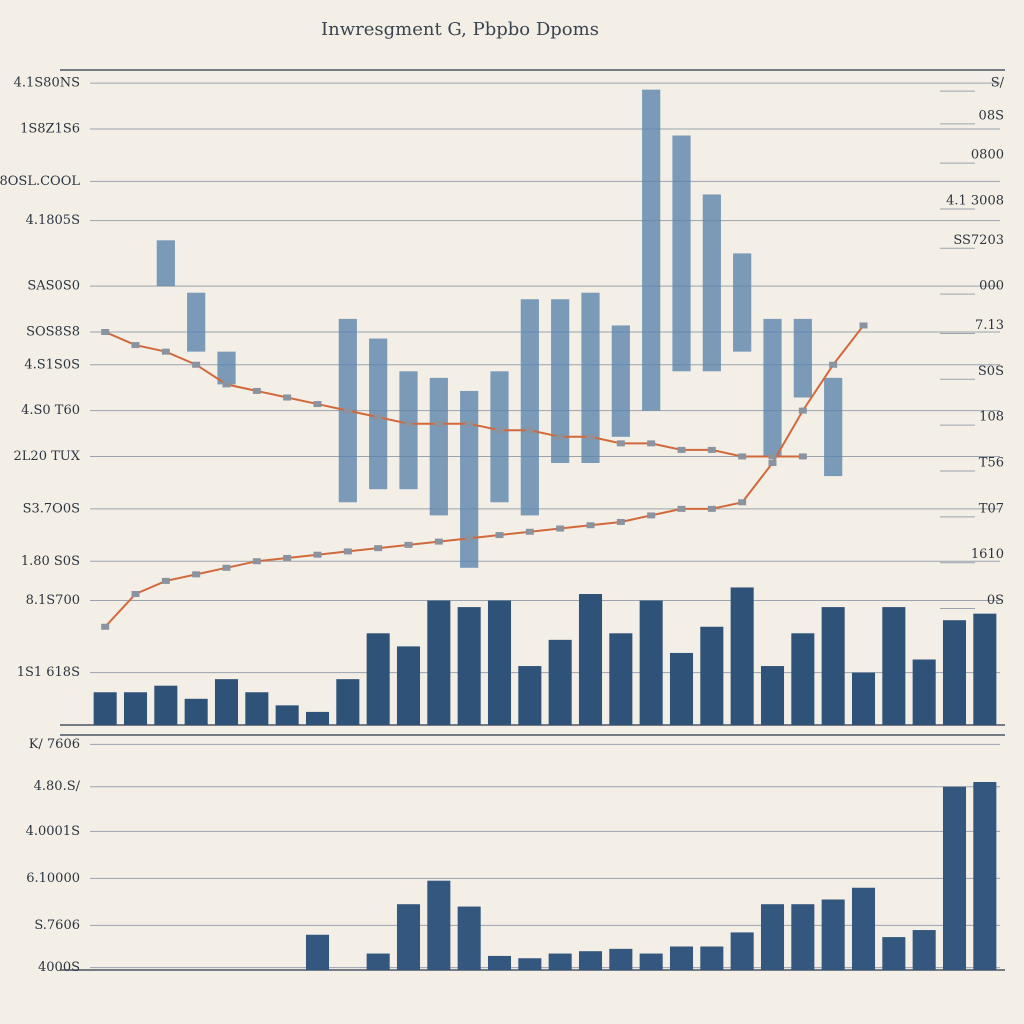 This screenshot has width=1024, height=1024. Describe the element at coordinates (47, 83) in the screenshot. I see `y-tick-label: 4.1S80NS` at that location.